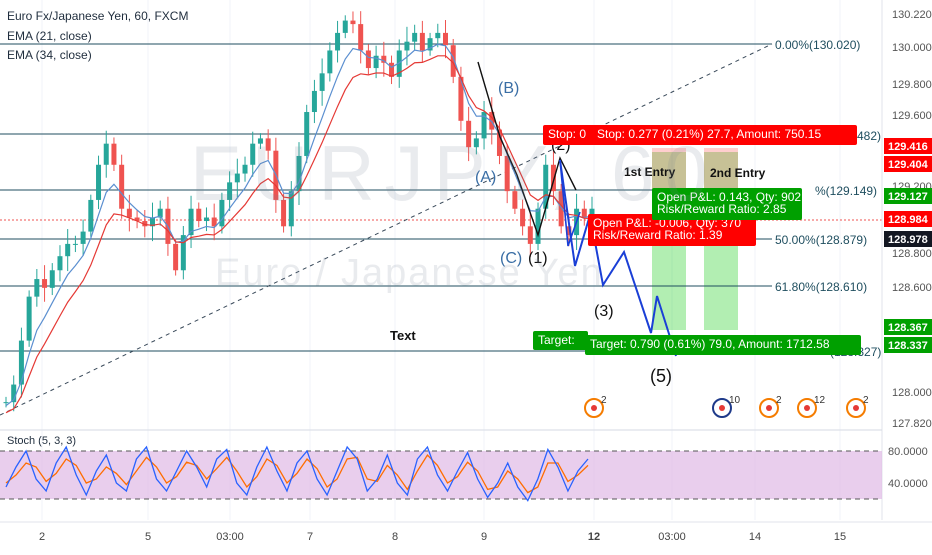 The height and width of the screenshot is (555, 932). Describe the element at coordinates (98, 16) in the screenshot. I see `symbol-legend: Euro Fx/Japanese Yen, 60, FXCM` at that location.